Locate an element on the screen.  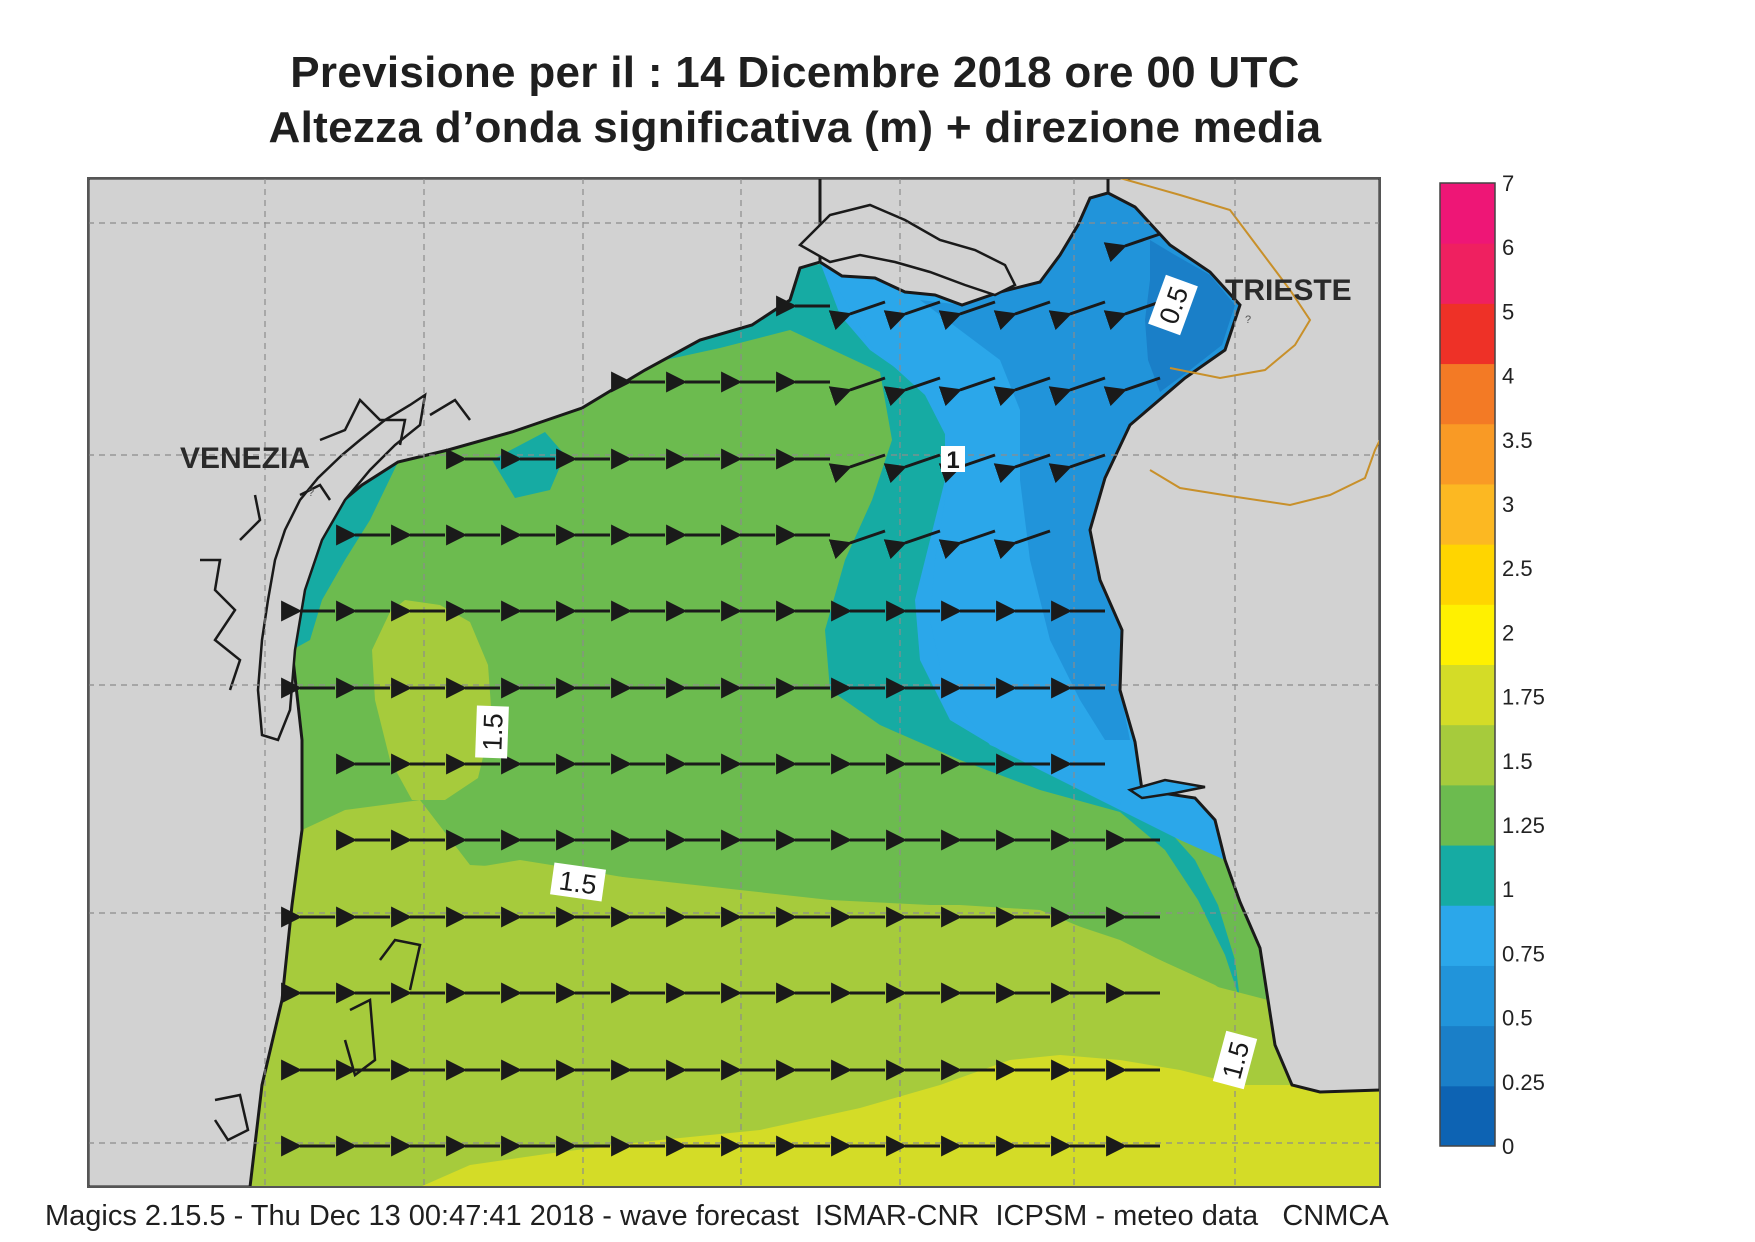
colorbar-tick-label: 7 is located at coordinates (1508, 183).